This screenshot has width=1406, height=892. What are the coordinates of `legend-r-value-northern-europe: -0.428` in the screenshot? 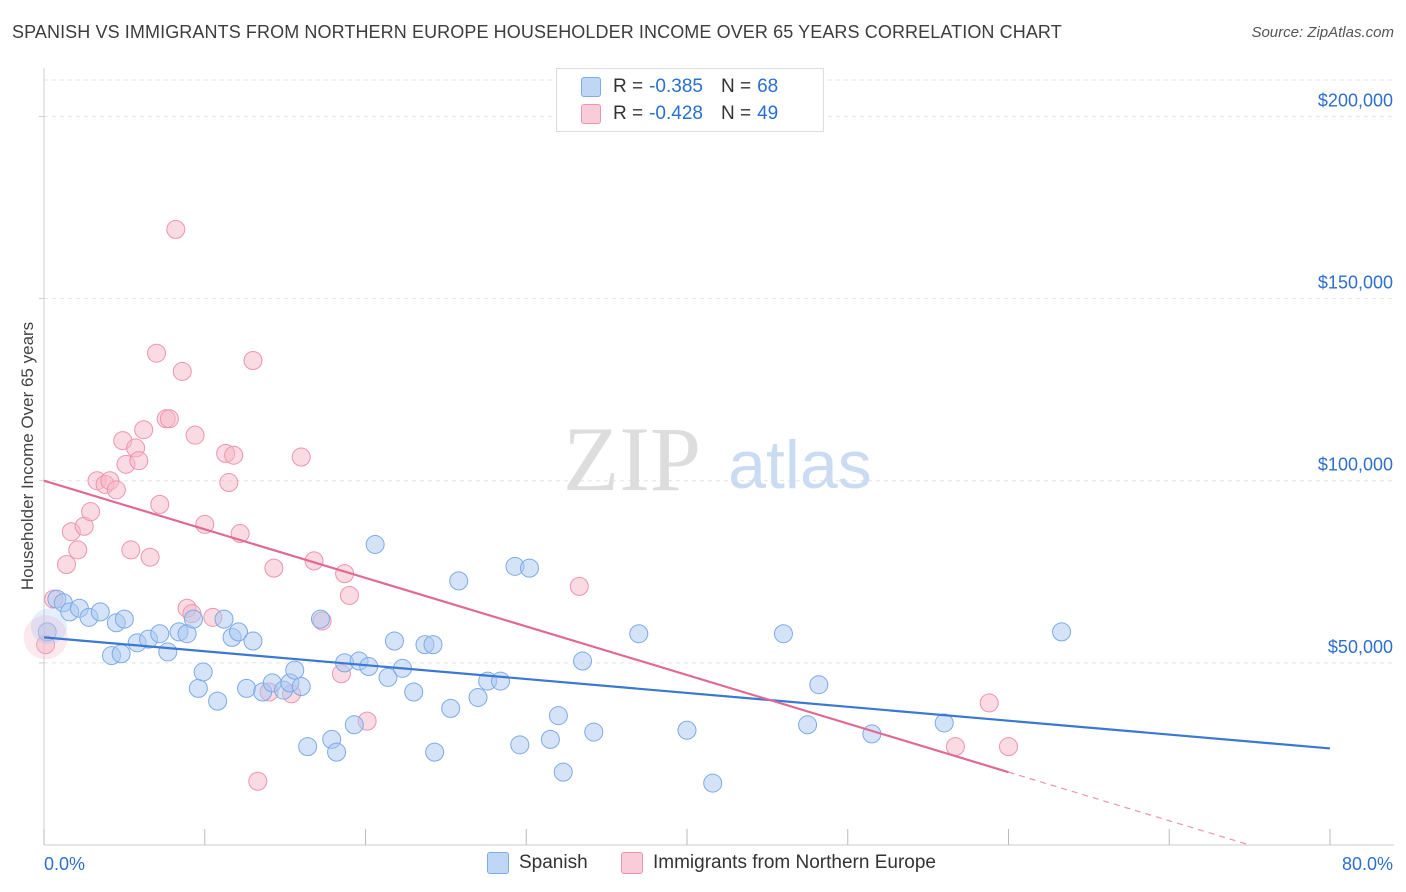 It's located at (676, 113).